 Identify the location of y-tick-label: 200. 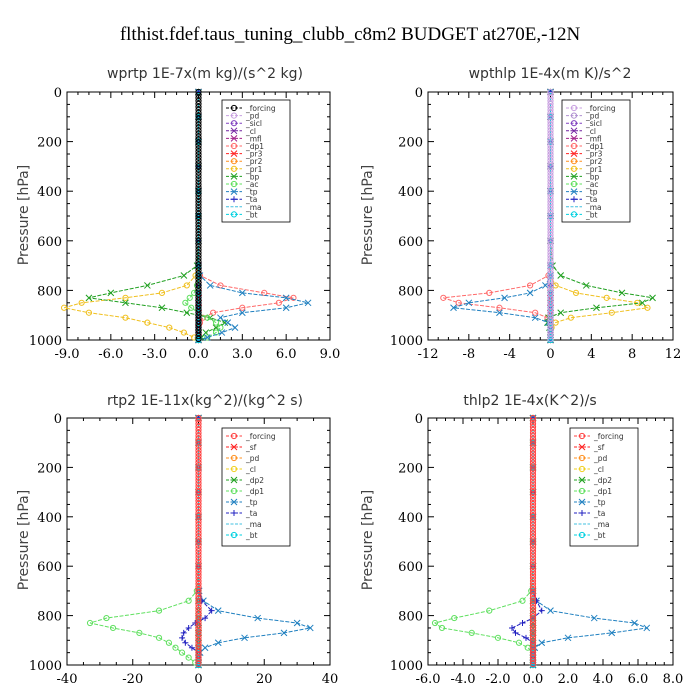
(49, 468).